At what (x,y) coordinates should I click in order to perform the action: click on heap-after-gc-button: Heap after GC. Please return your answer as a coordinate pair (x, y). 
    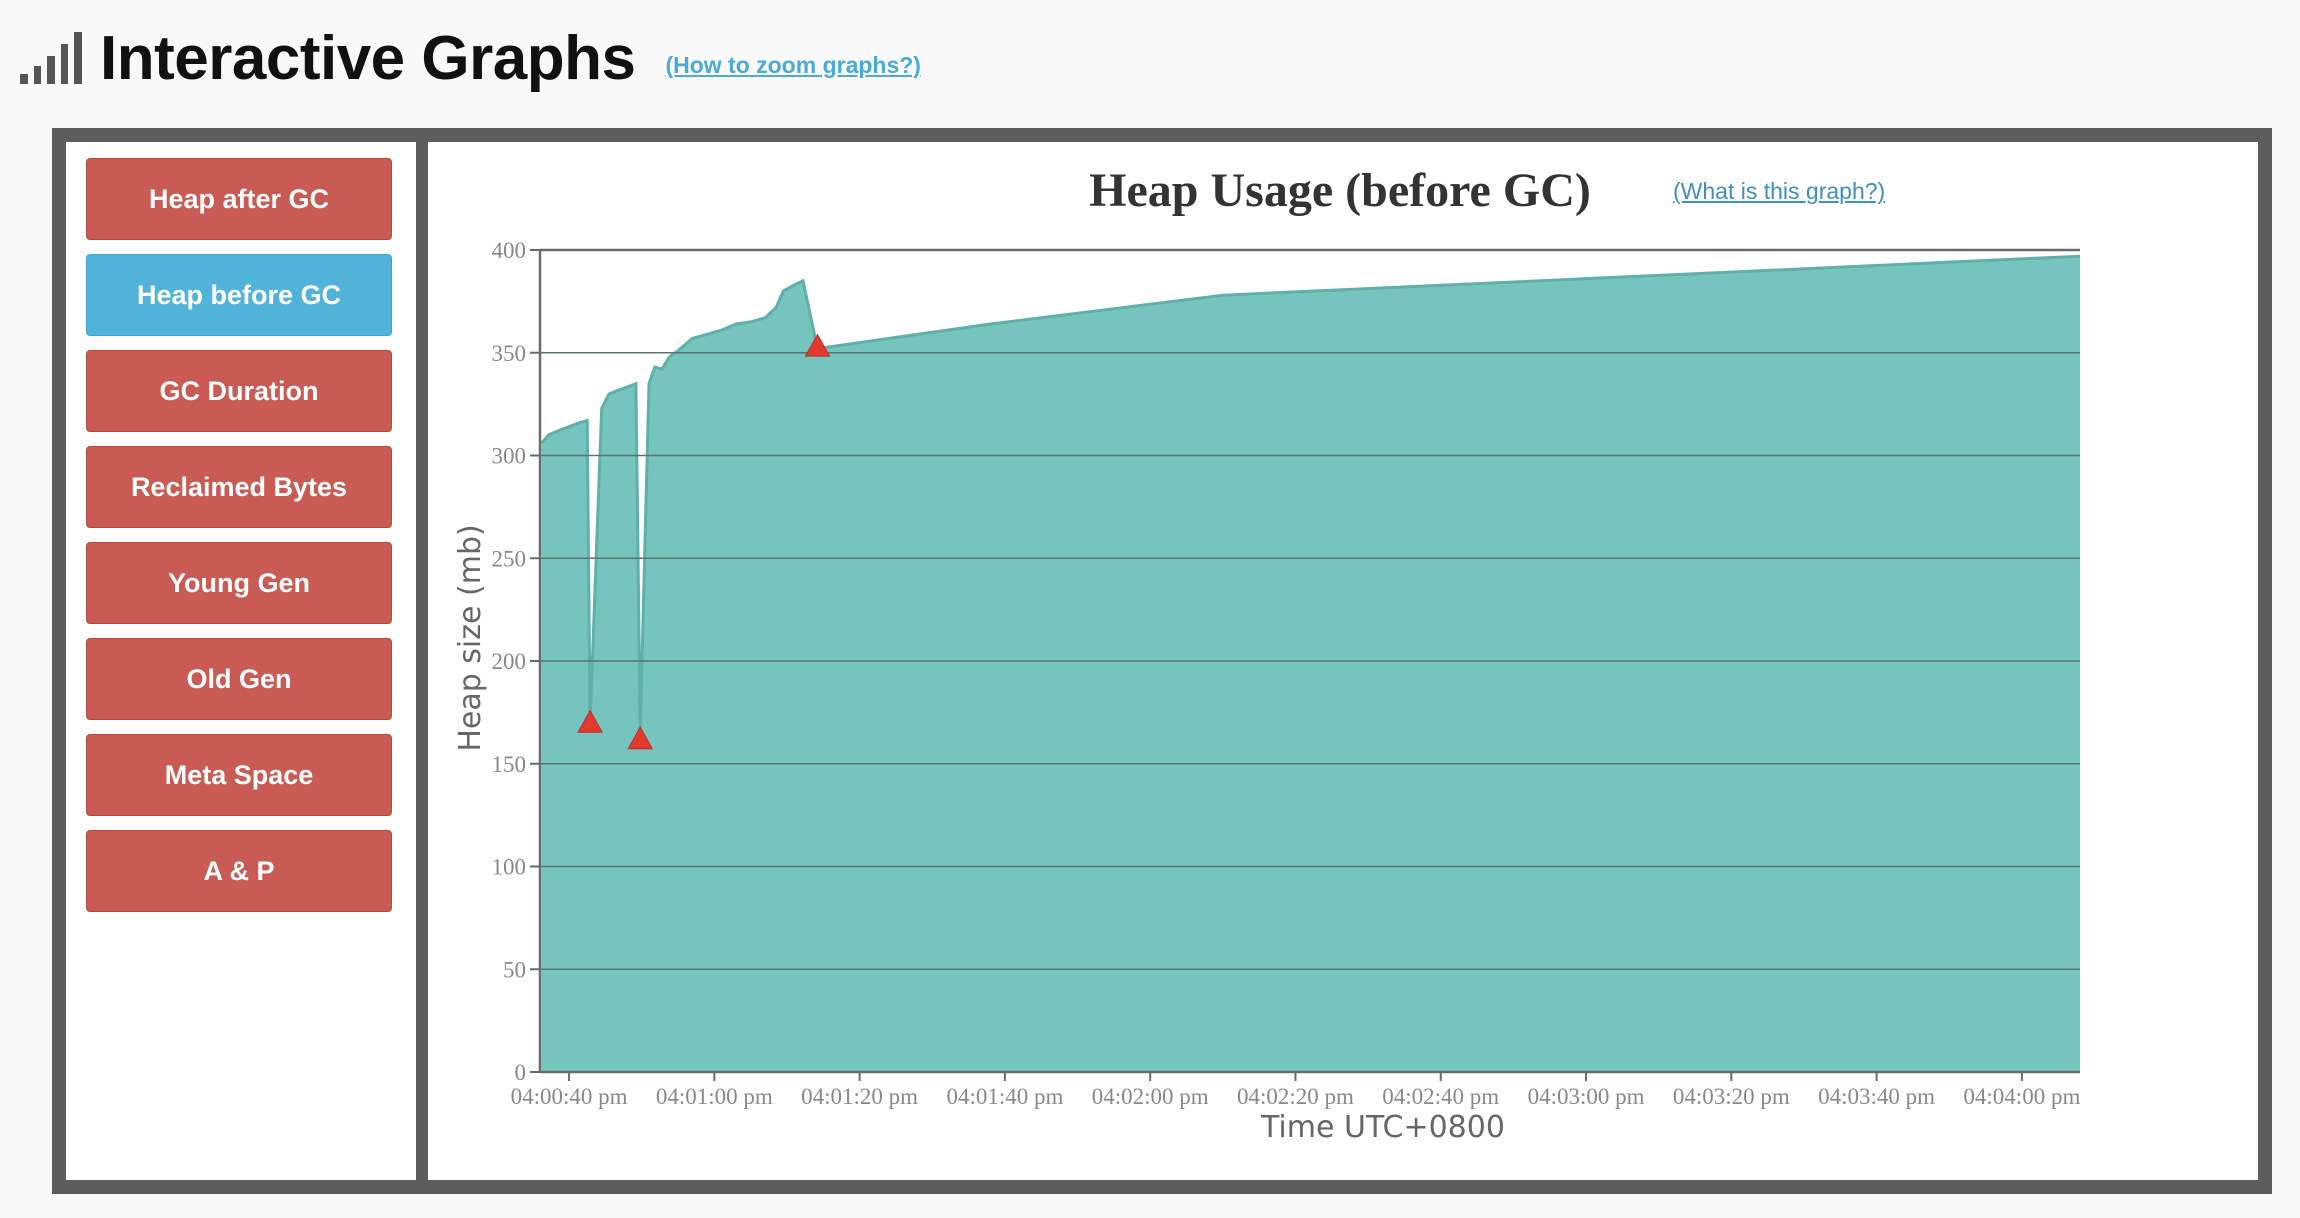
    Looking at the image, I should click on (239, 199).